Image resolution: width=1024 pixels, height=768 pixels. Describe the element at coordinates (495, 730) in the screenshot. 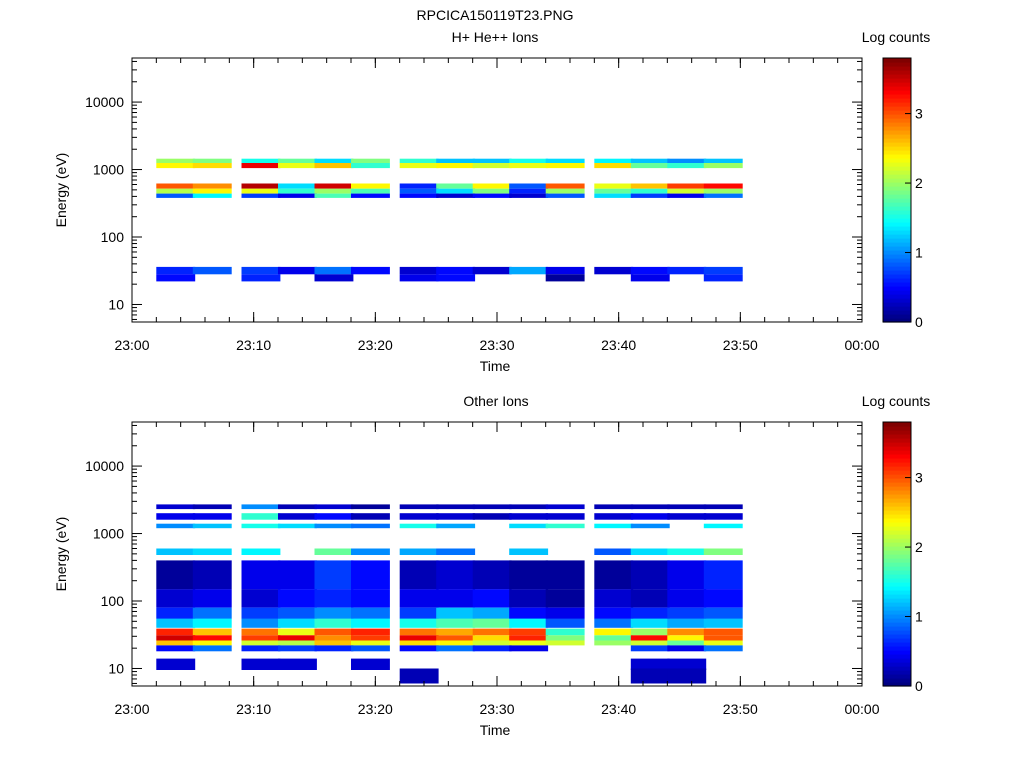

I see `x-axis-label: Time` at that location.